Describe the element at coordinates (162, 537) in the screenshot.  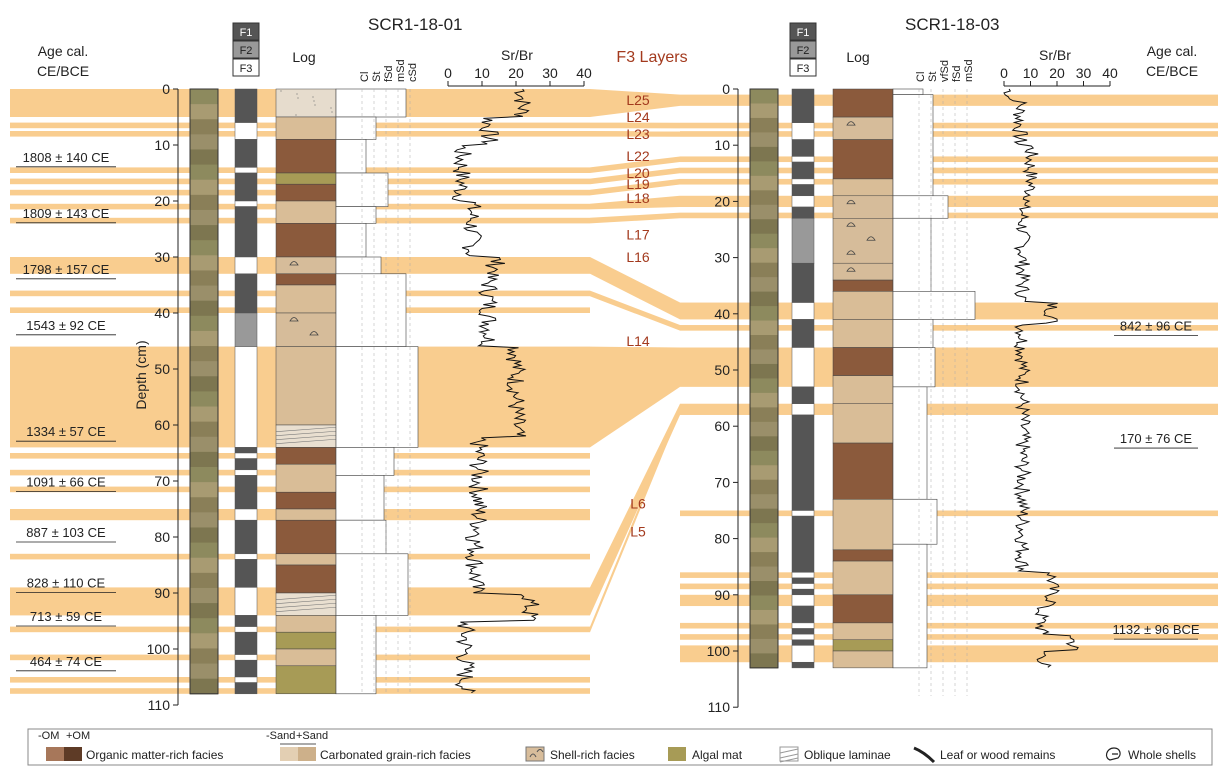
I see `depth-tick-label: 80` at that location.